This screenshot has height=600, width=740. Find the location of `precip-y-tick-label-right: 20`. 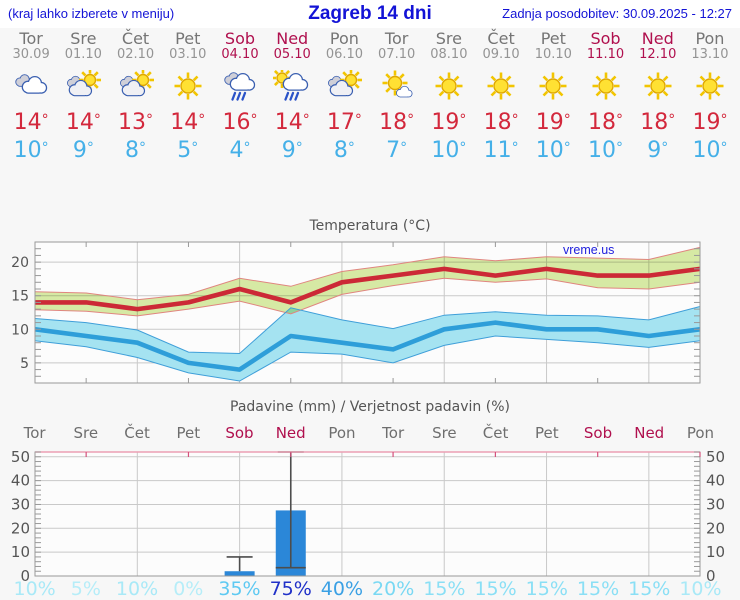

precip-y-tick-label-right: 20 is located at coordinates (715, 528).